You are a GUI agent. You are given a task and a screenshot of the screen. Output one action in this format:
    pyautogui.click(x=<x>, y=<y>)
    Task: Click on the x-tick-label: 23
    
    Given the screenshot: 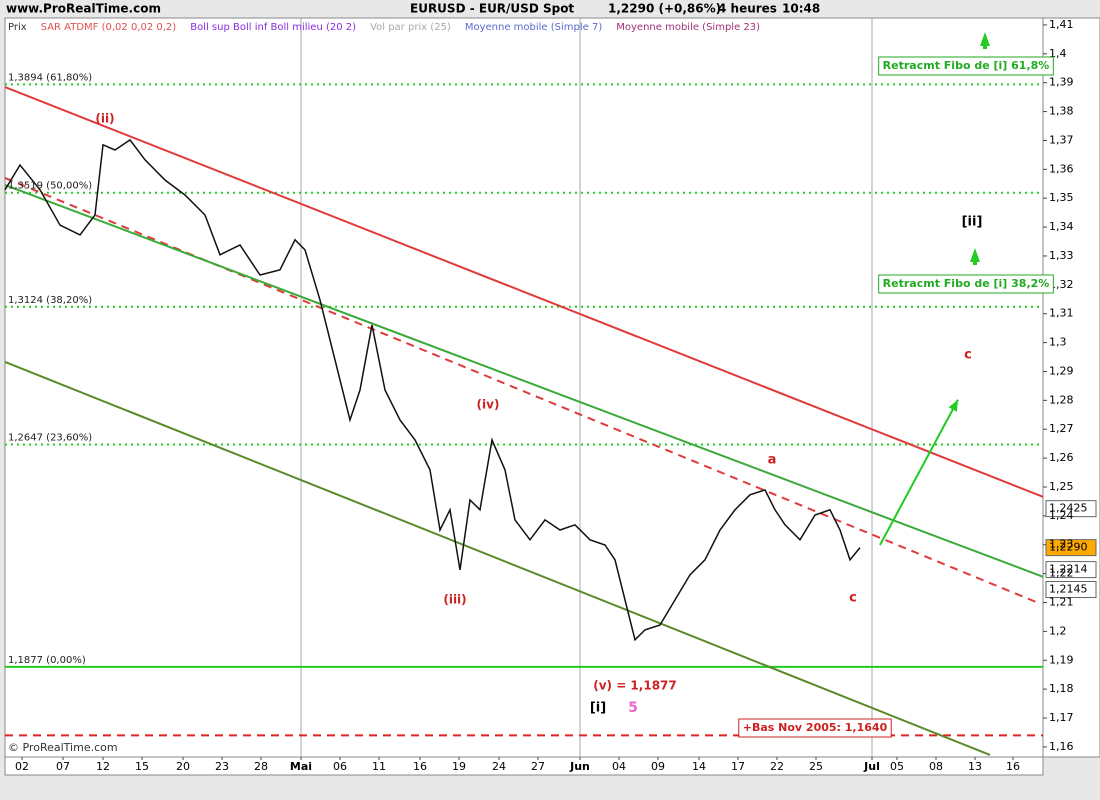 What is the action you would take?
    pyautogui.click(x=222, y=766)
    